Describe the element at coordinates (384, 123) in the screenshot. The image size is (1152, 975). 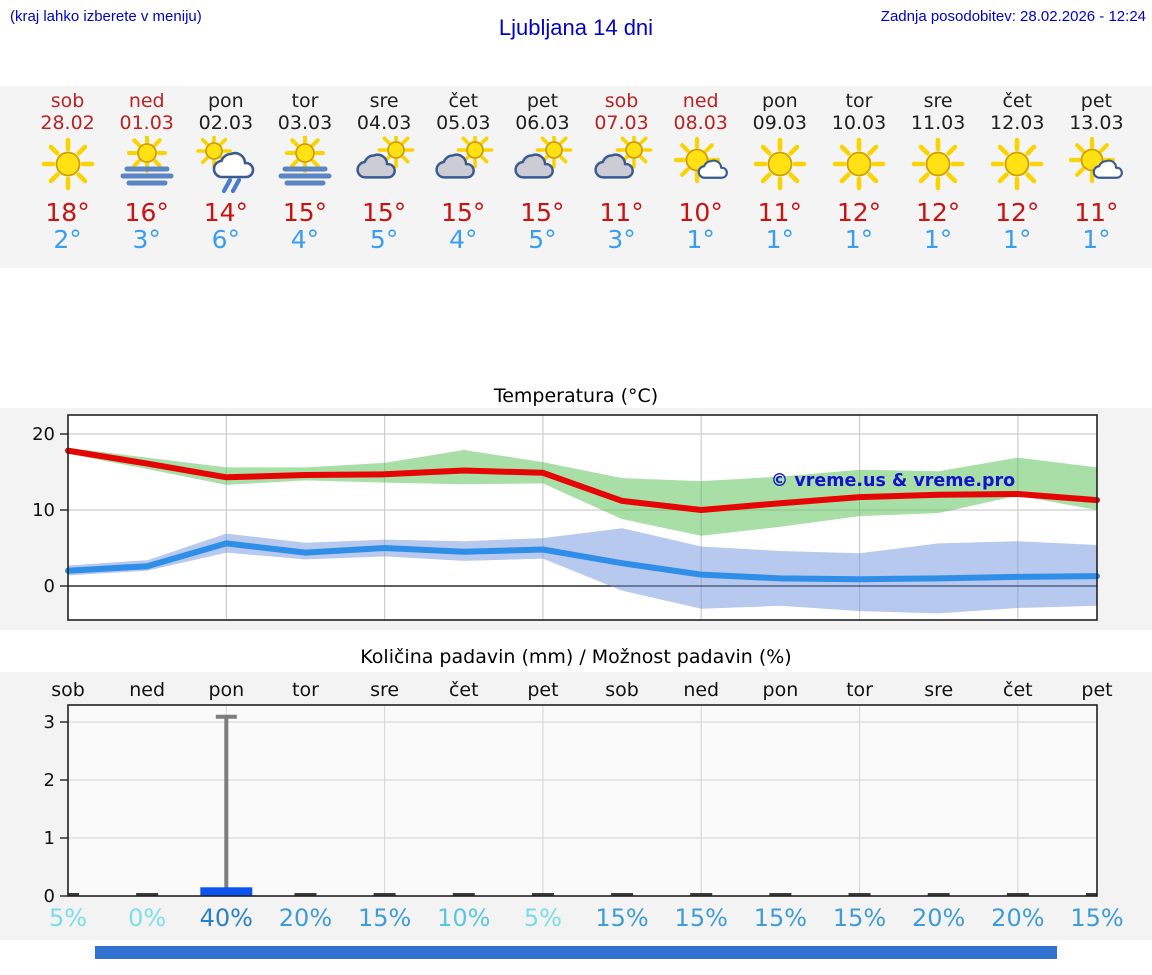
I see `day-date: 04.03` at that location.